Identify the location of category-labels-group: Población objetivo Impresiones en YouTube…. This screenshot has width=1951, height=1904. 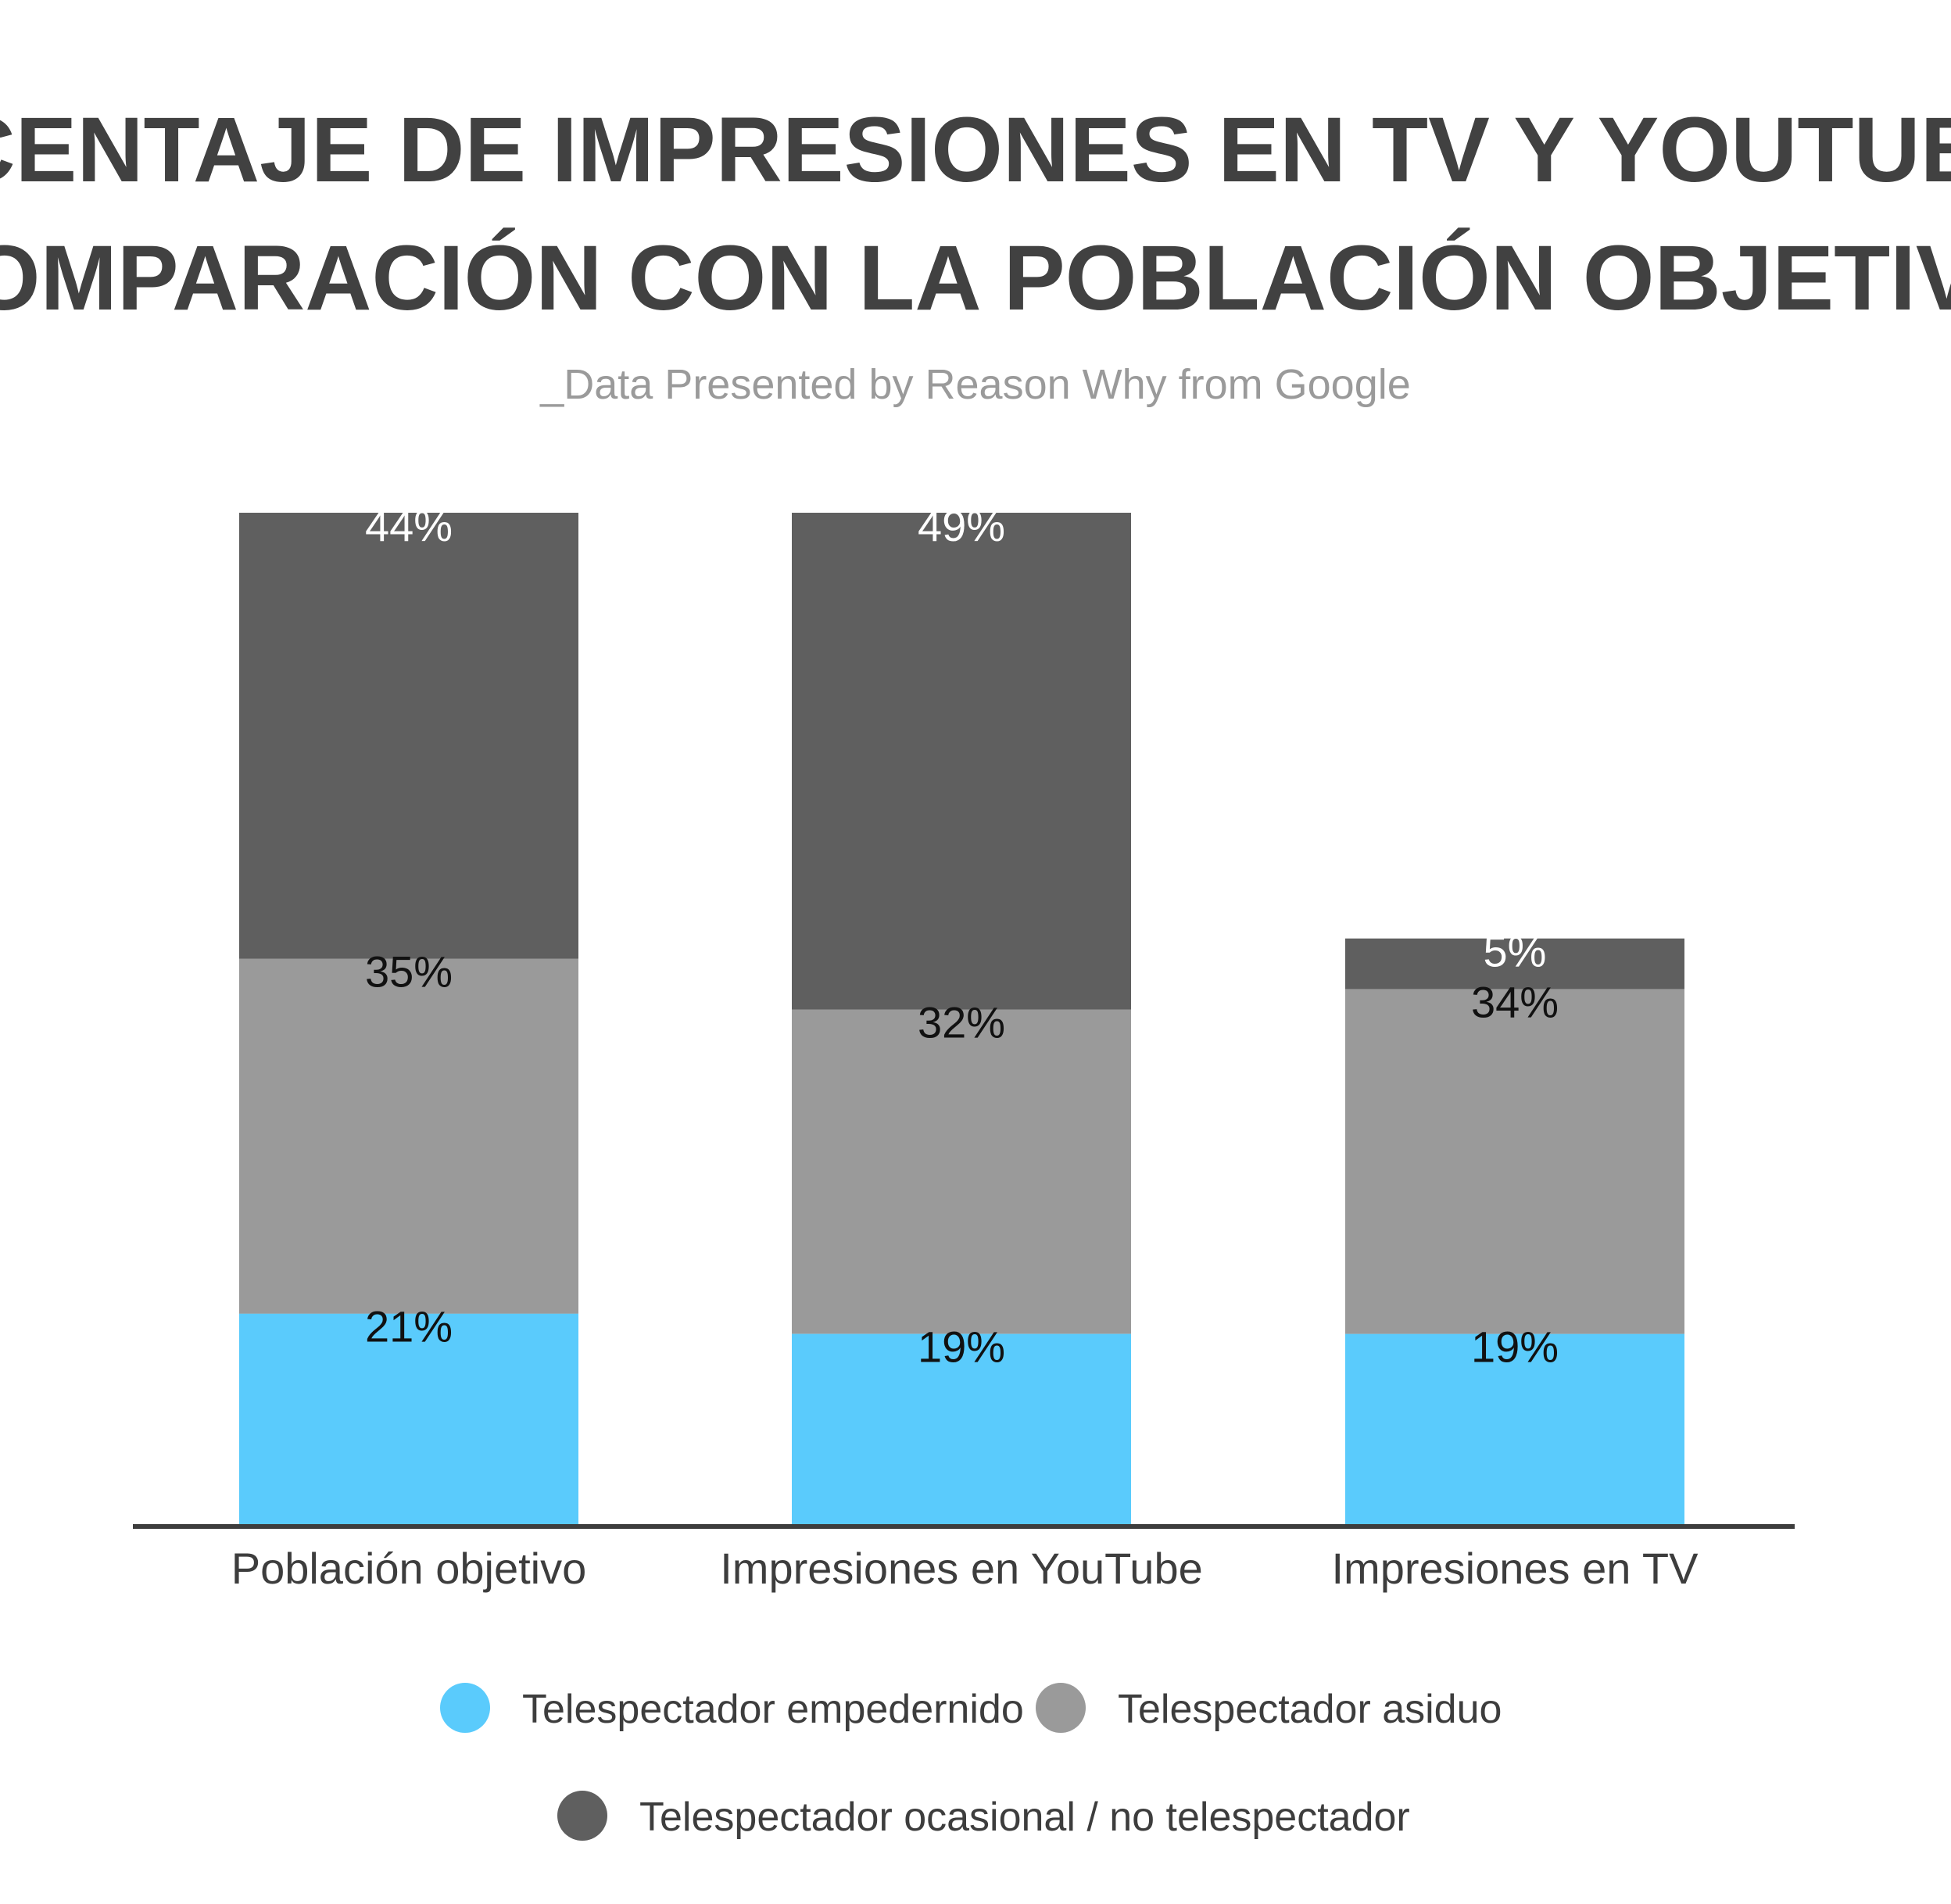
(965, 1568).